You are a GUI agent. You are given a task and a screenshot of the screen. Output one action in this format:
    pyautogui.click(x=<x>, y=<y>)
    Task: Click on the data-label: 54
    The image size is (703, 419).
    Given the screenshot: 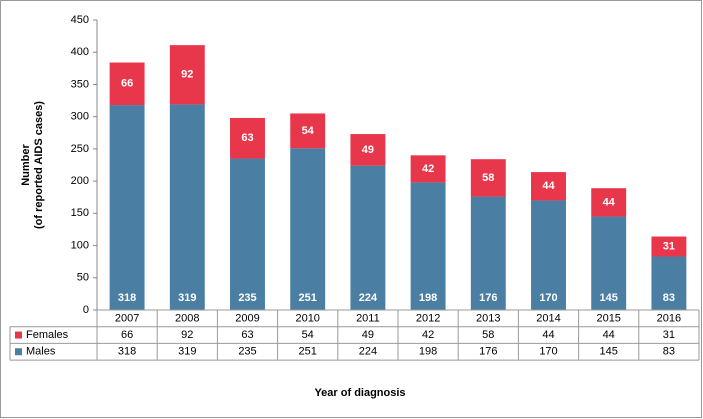 What is the action you would take?
    pyautogui.click(x=308, y=131)
    